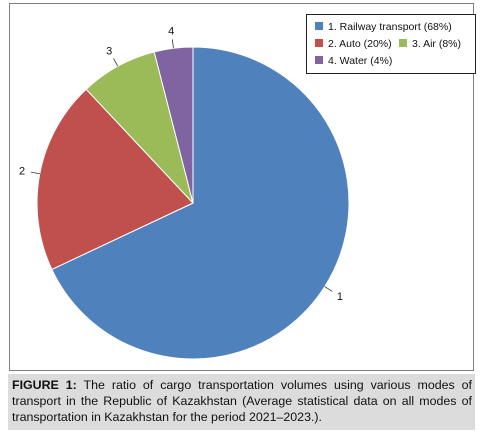 The width and height of the screenshot is (492, 433). I want to click on slice-label-air: 3, so click(109, 52).